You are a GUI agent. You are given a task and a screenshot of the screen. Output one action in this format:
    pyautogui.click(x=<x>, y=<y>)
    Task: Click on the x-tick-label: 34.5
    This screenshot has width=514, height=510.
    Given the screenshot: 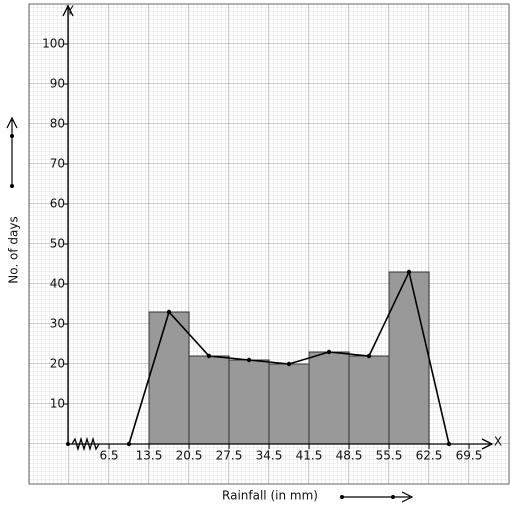 What is the action you would take?
    pyautogui.click(x=269, y=456)
    